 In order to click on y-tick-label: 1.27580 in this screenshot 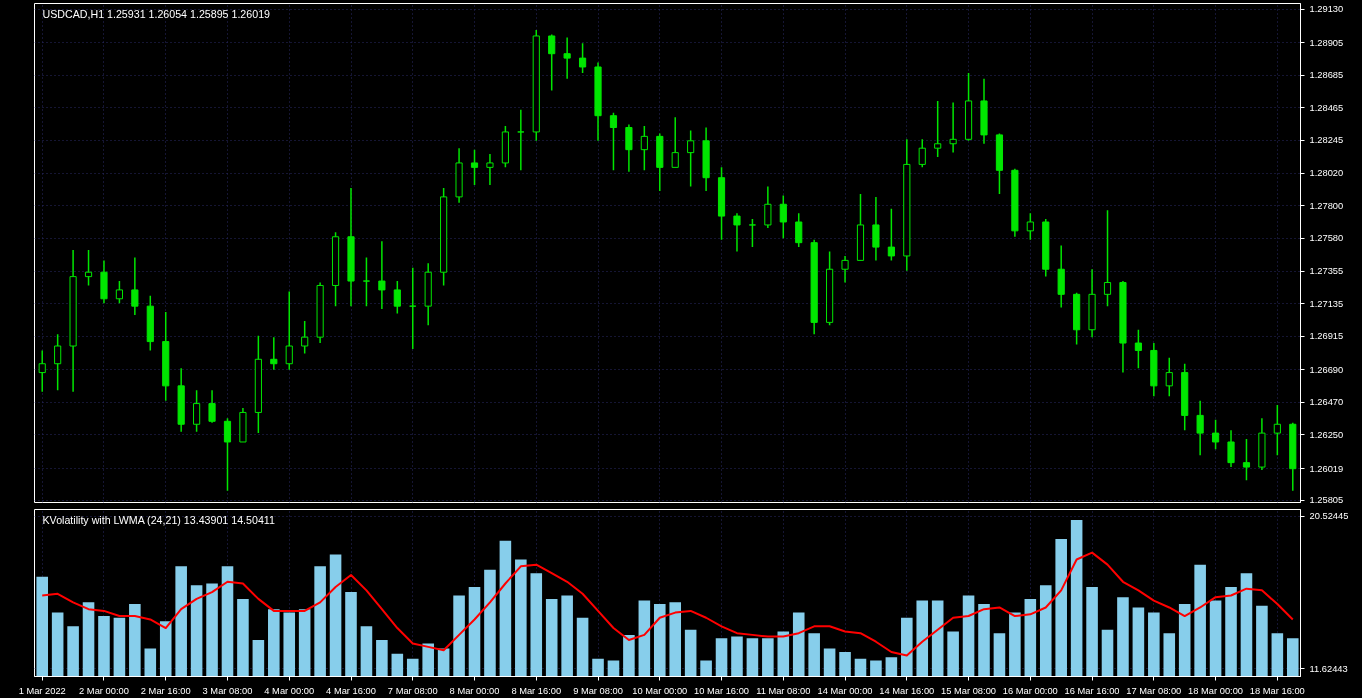, I will do `click(1326, 238)`.